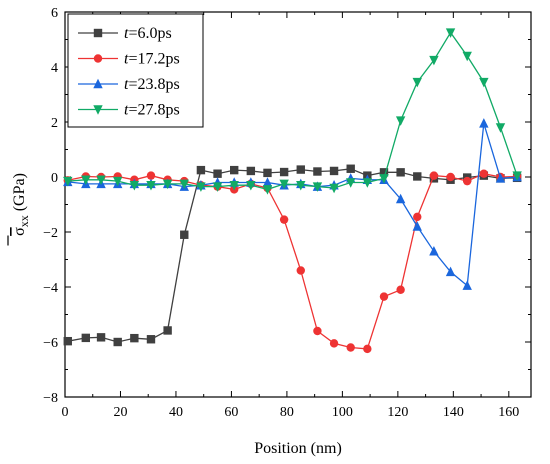 Image resolution: width=550 pixels, height=464 pixels. I want to click on y-axis-title: σxx (GPa), so click(21, 204).